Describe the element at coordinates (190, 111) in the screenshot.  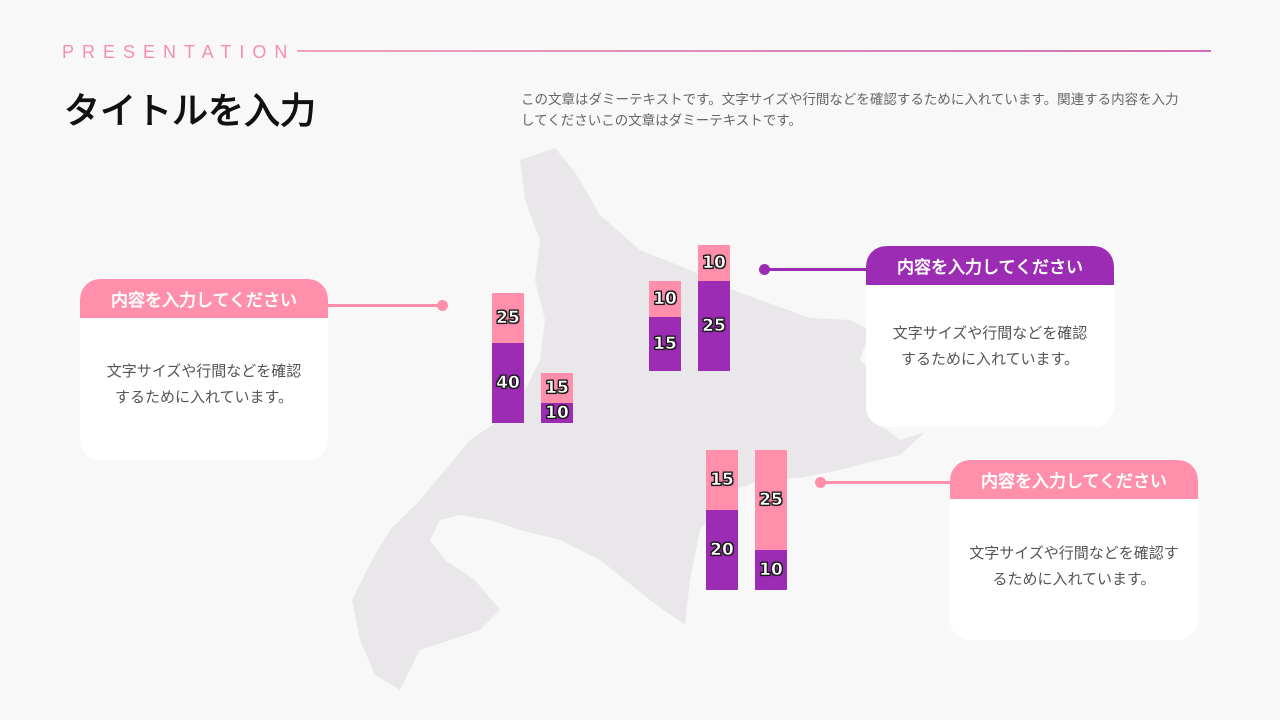
I see `page-title: タイトルを入力` at that location.